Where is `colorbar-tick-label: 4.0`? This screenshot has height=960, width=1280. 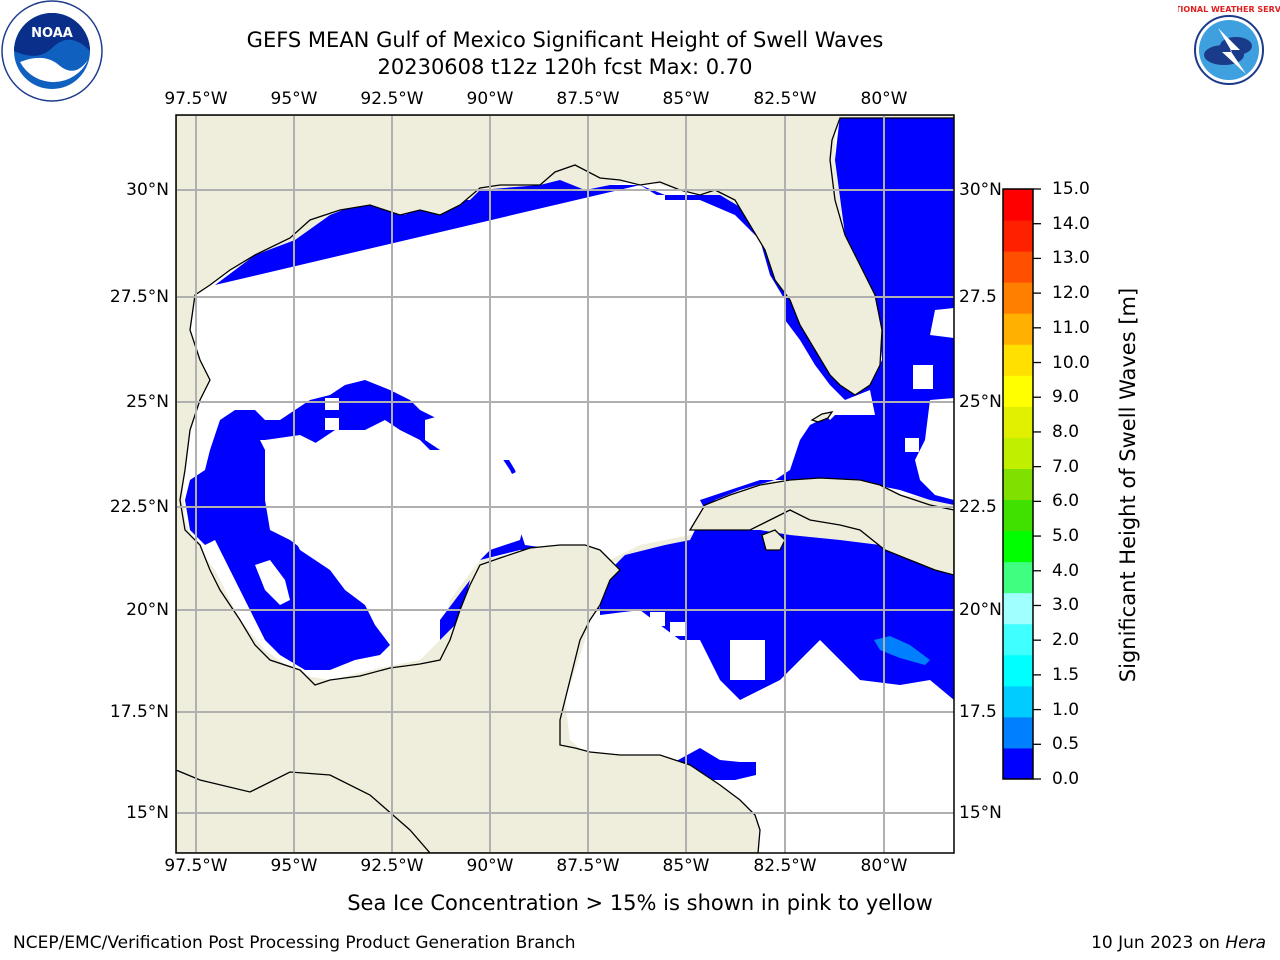
colorbar-tick-label: 4.0 is located at coordinates (1066, 570).